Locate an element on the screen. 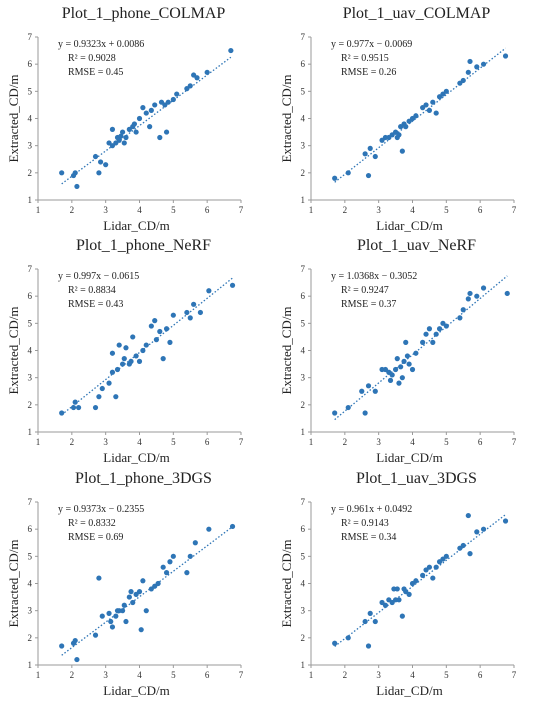 This screenshot has height=702, width=550. rmse-annotation: RMSE = 0.26 is located at coordinates (368, 72).